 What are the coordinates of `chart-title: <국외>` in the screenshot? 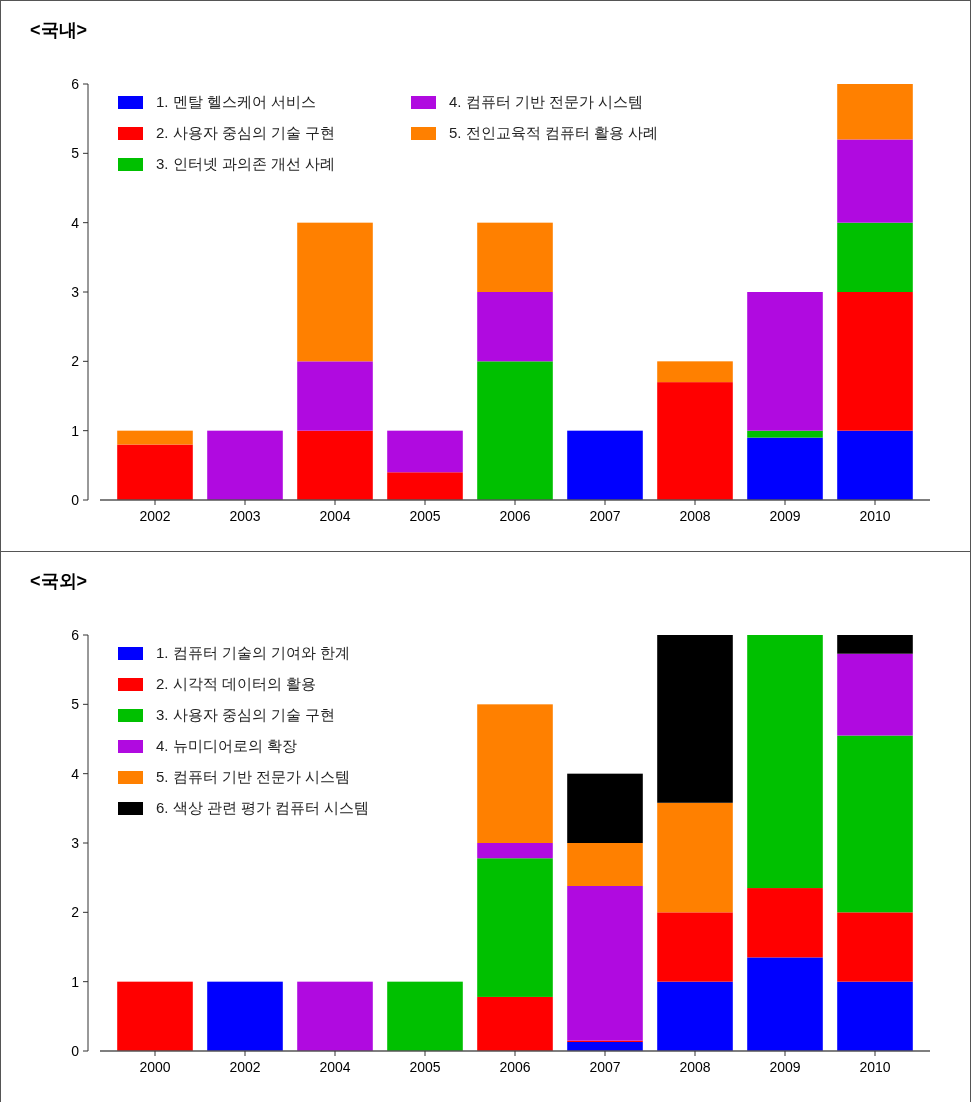 It's located at (59, 581).